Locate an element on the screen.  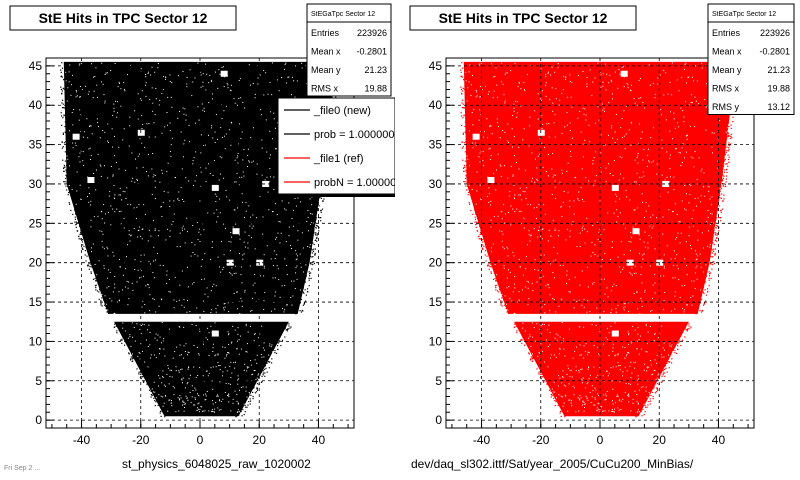
legend-entry: probN = 1.000000 is located at coordinates (354, 183).